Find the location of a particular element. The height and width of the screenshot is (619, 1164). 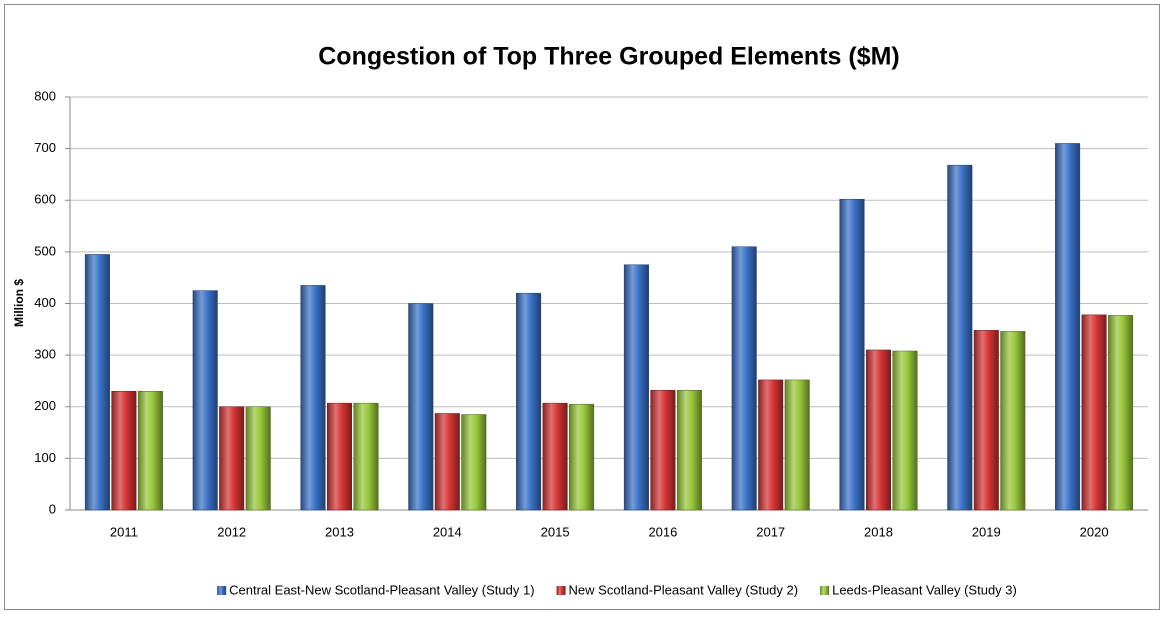

x-tick-label: 2020 is located at coordinates (1094, 531).